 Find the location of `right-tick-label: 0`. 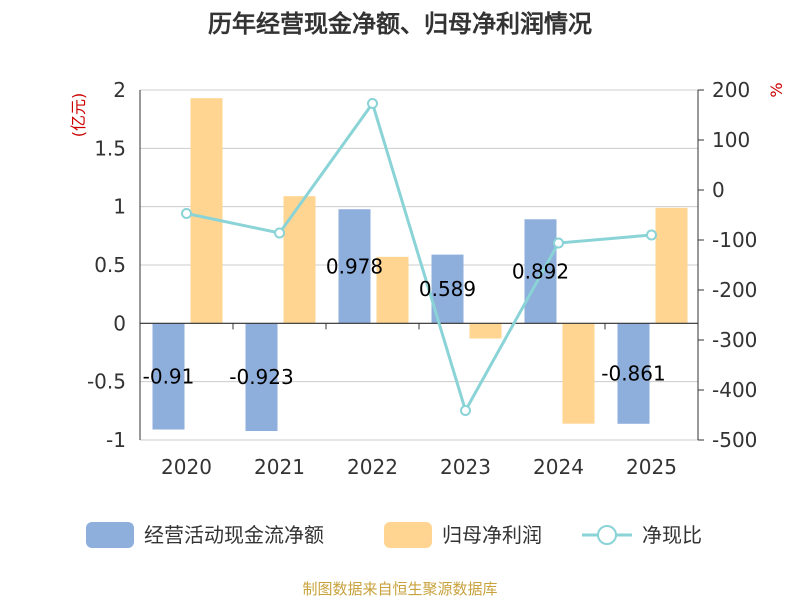

right-tick-label: 0 is located at coordinates (718, 190).